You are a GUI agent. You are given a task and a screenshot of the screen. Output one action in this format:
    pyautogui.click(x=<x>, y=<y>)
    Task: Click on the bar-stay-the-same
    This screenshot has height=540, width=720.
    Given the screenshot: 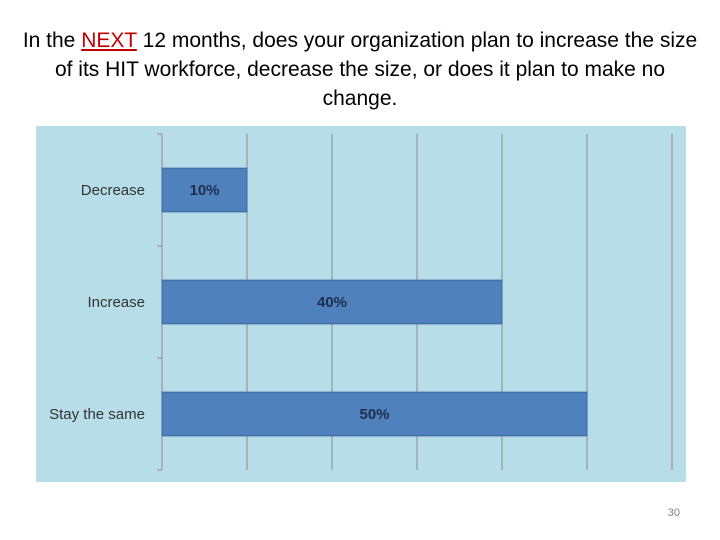 What is the action you would take?
    pyautogui.click(x=374, y=414)
    